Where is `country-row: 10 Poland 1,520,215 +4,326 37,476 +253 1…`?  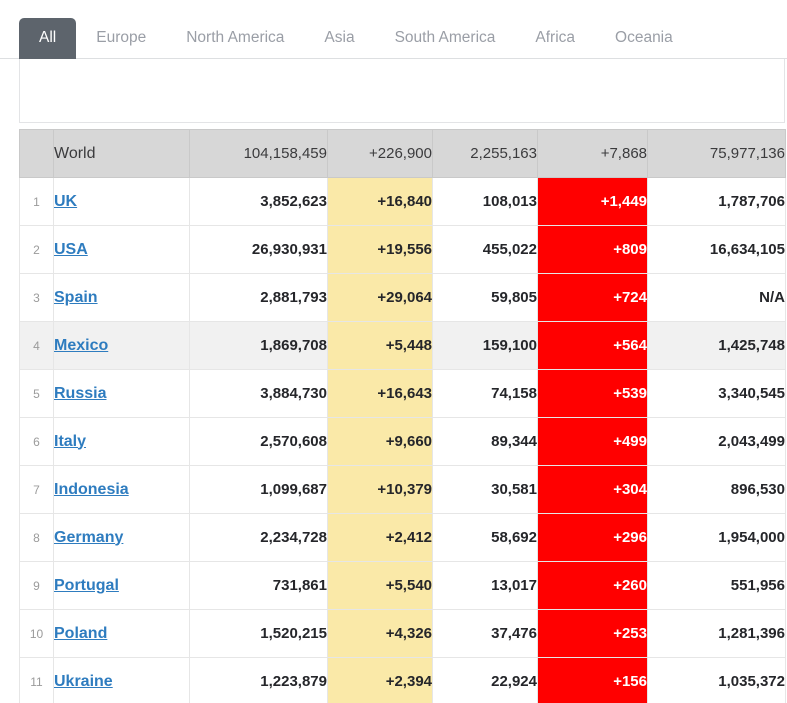 country-row: 10 Poland 1,520,215 +4,326 37,476 +253 1… is located at coordinates (402, 633).